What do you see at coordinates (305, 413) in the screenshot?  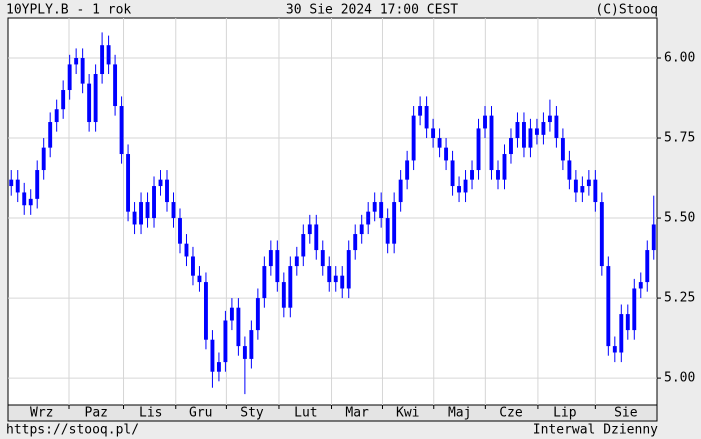 I see `x-tick-label: Lut` at bounding box center [305, 413].